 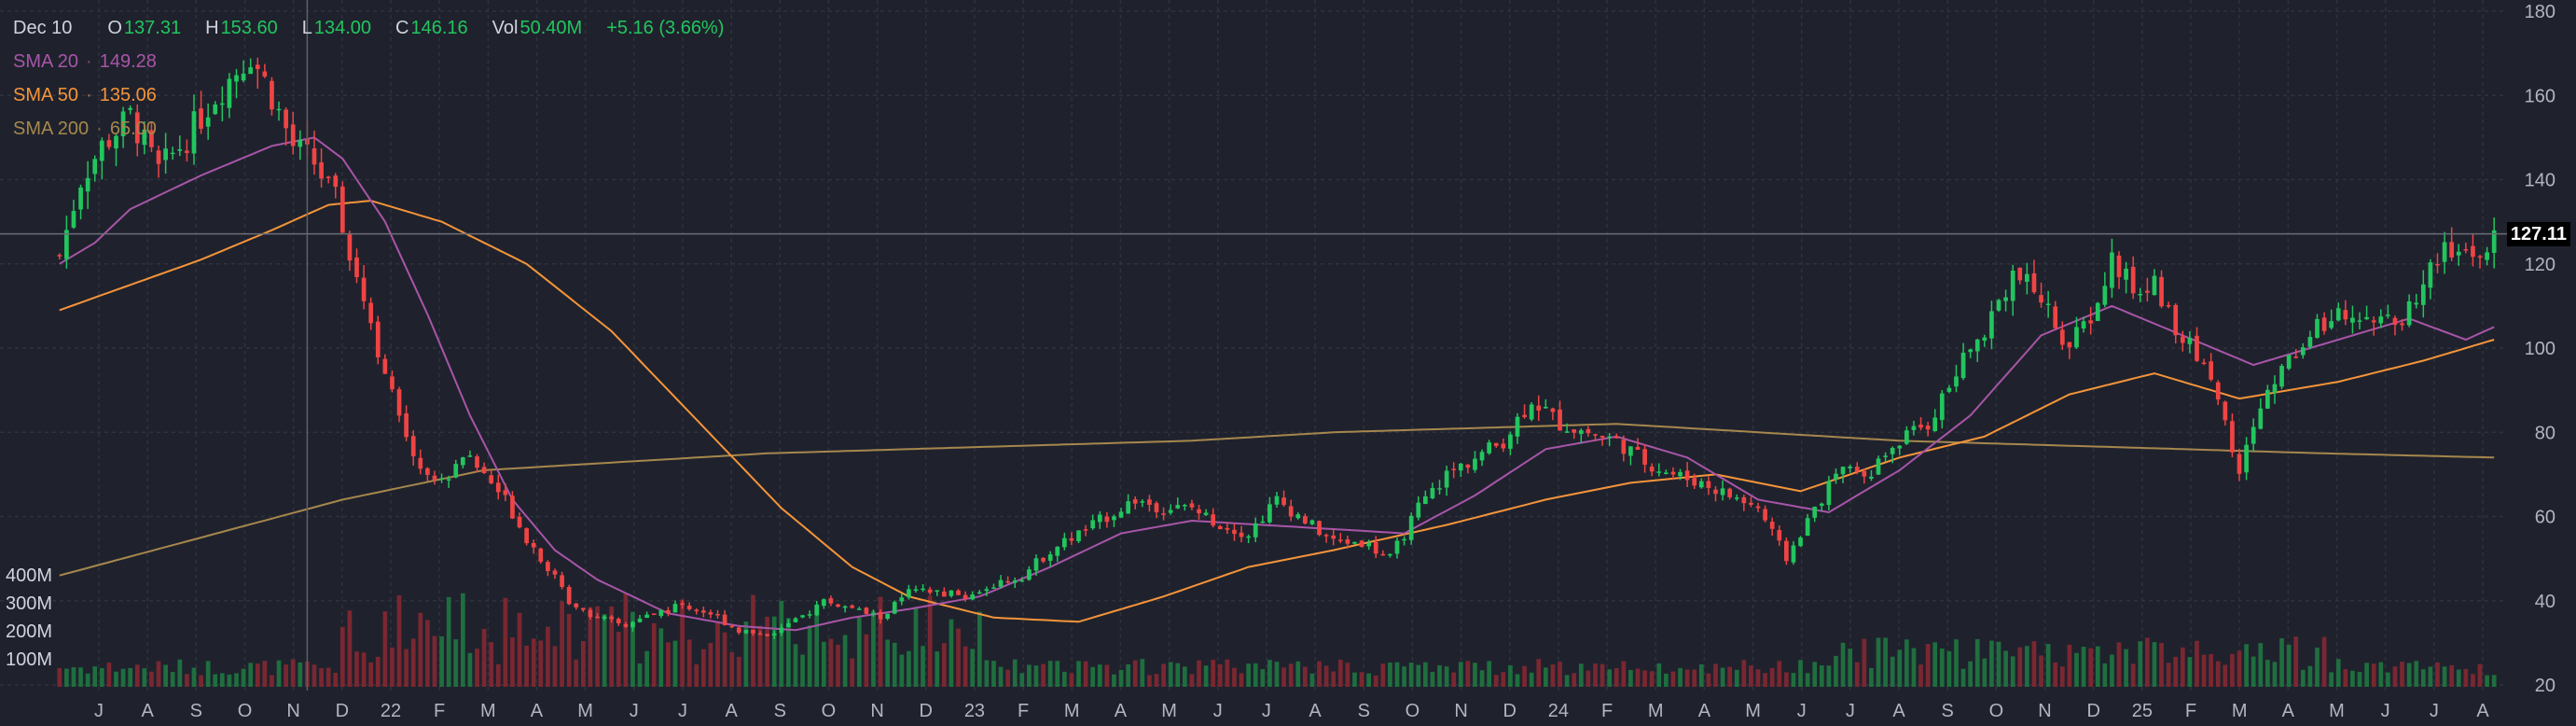 I want to click on price-tick-label: 40, so click(x=2545, y=602).